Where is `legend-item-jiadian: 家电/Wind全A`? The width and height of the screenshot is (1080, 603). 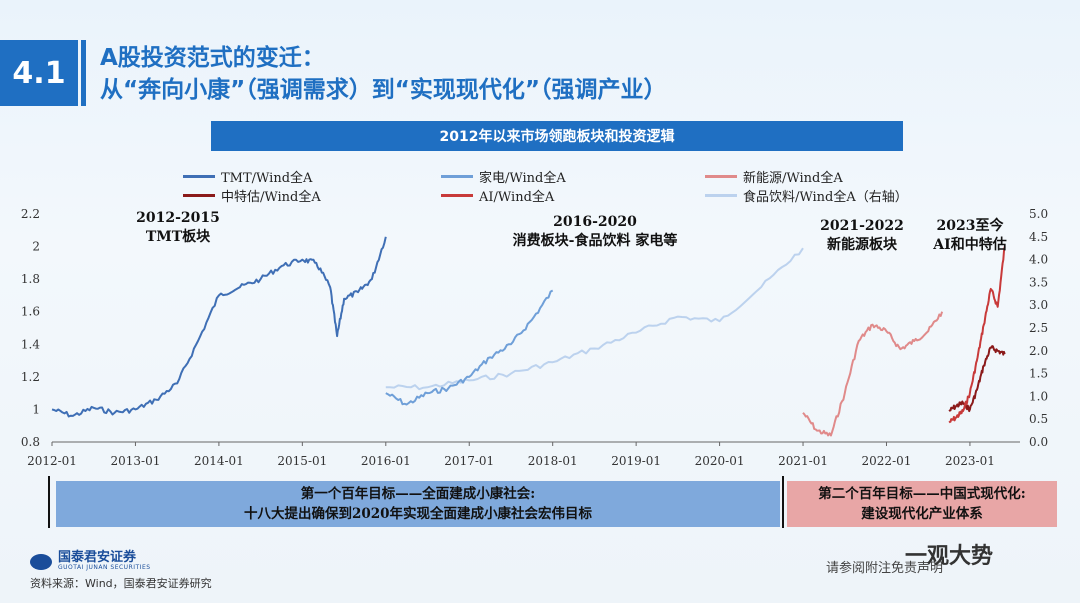
legend-item-jiadian: 家电/Wind全A is located at coordinates (503, 176).